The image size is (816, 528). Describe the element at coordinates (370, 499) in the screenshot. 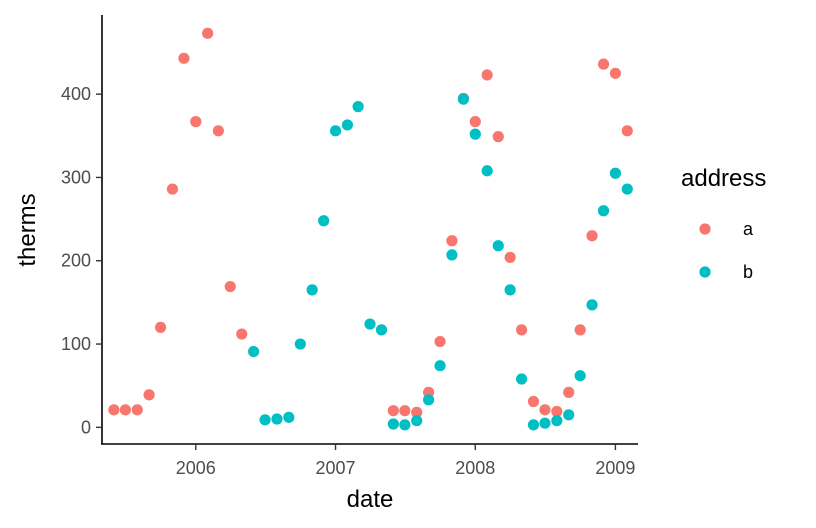

I see `x-axis-title: date` at that location.